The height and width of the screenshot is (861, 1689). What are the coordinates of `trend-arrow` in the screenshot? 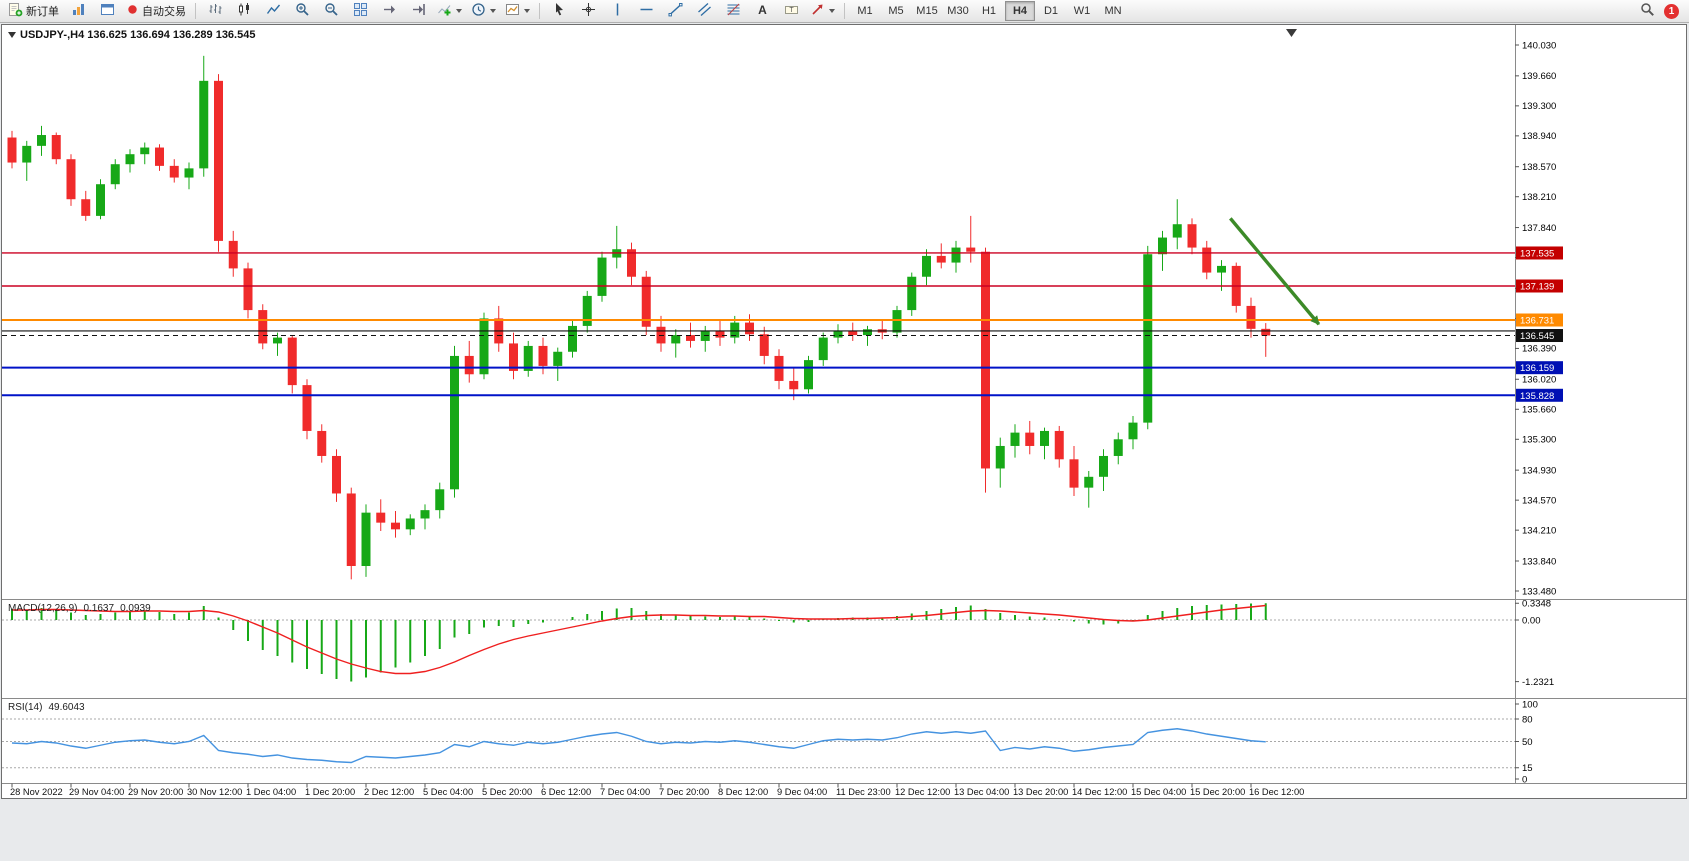 It's located at (1275, 271).